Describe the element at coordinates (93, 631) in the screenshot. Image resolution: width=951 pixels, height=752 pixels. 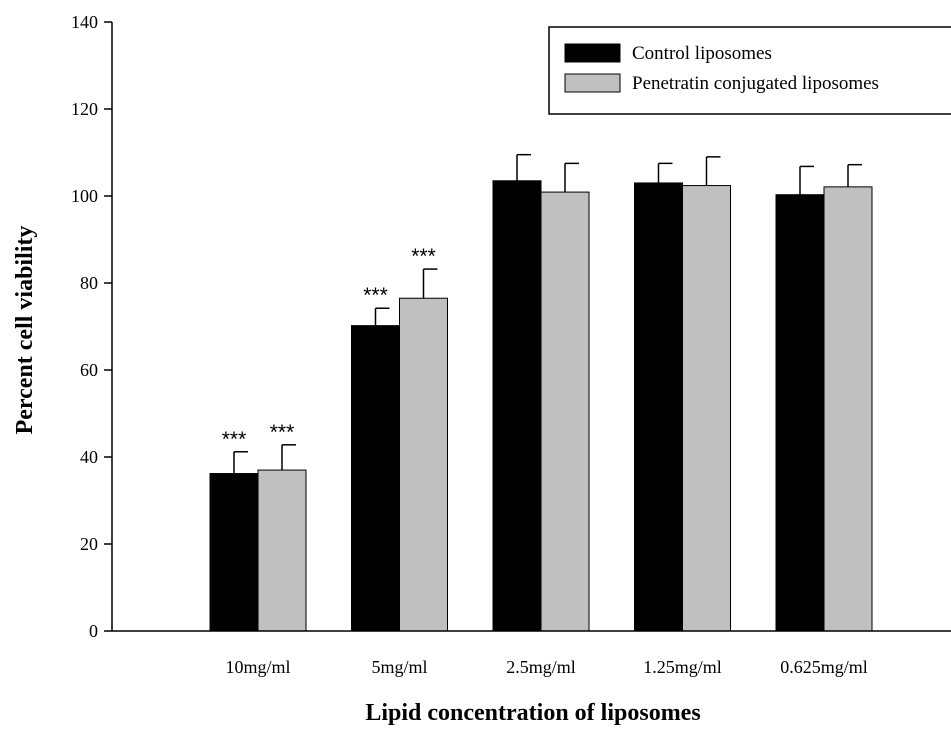
I see `y-tick-label: 0` at that location.